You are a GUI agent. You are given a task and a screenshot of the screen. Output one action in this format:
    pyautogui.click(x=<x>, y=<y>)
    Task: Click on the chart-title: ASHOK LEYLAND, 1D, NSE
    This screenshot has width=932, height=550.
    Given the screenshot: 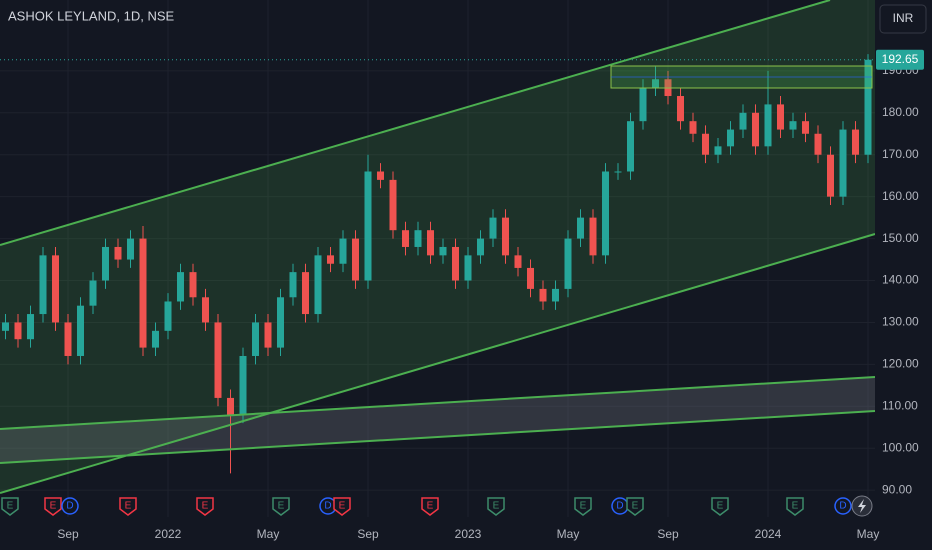 What is the action you would take?
    pyautogui.click(x=91, y=15)
    